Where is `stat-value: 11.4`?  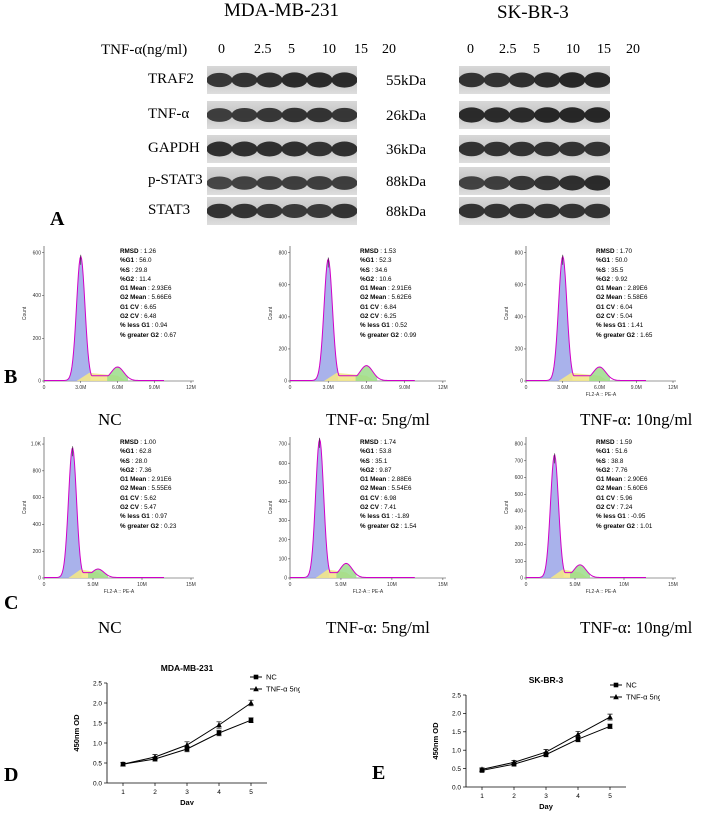
stat-value: 11.4 is located at coordinates (145, 279).